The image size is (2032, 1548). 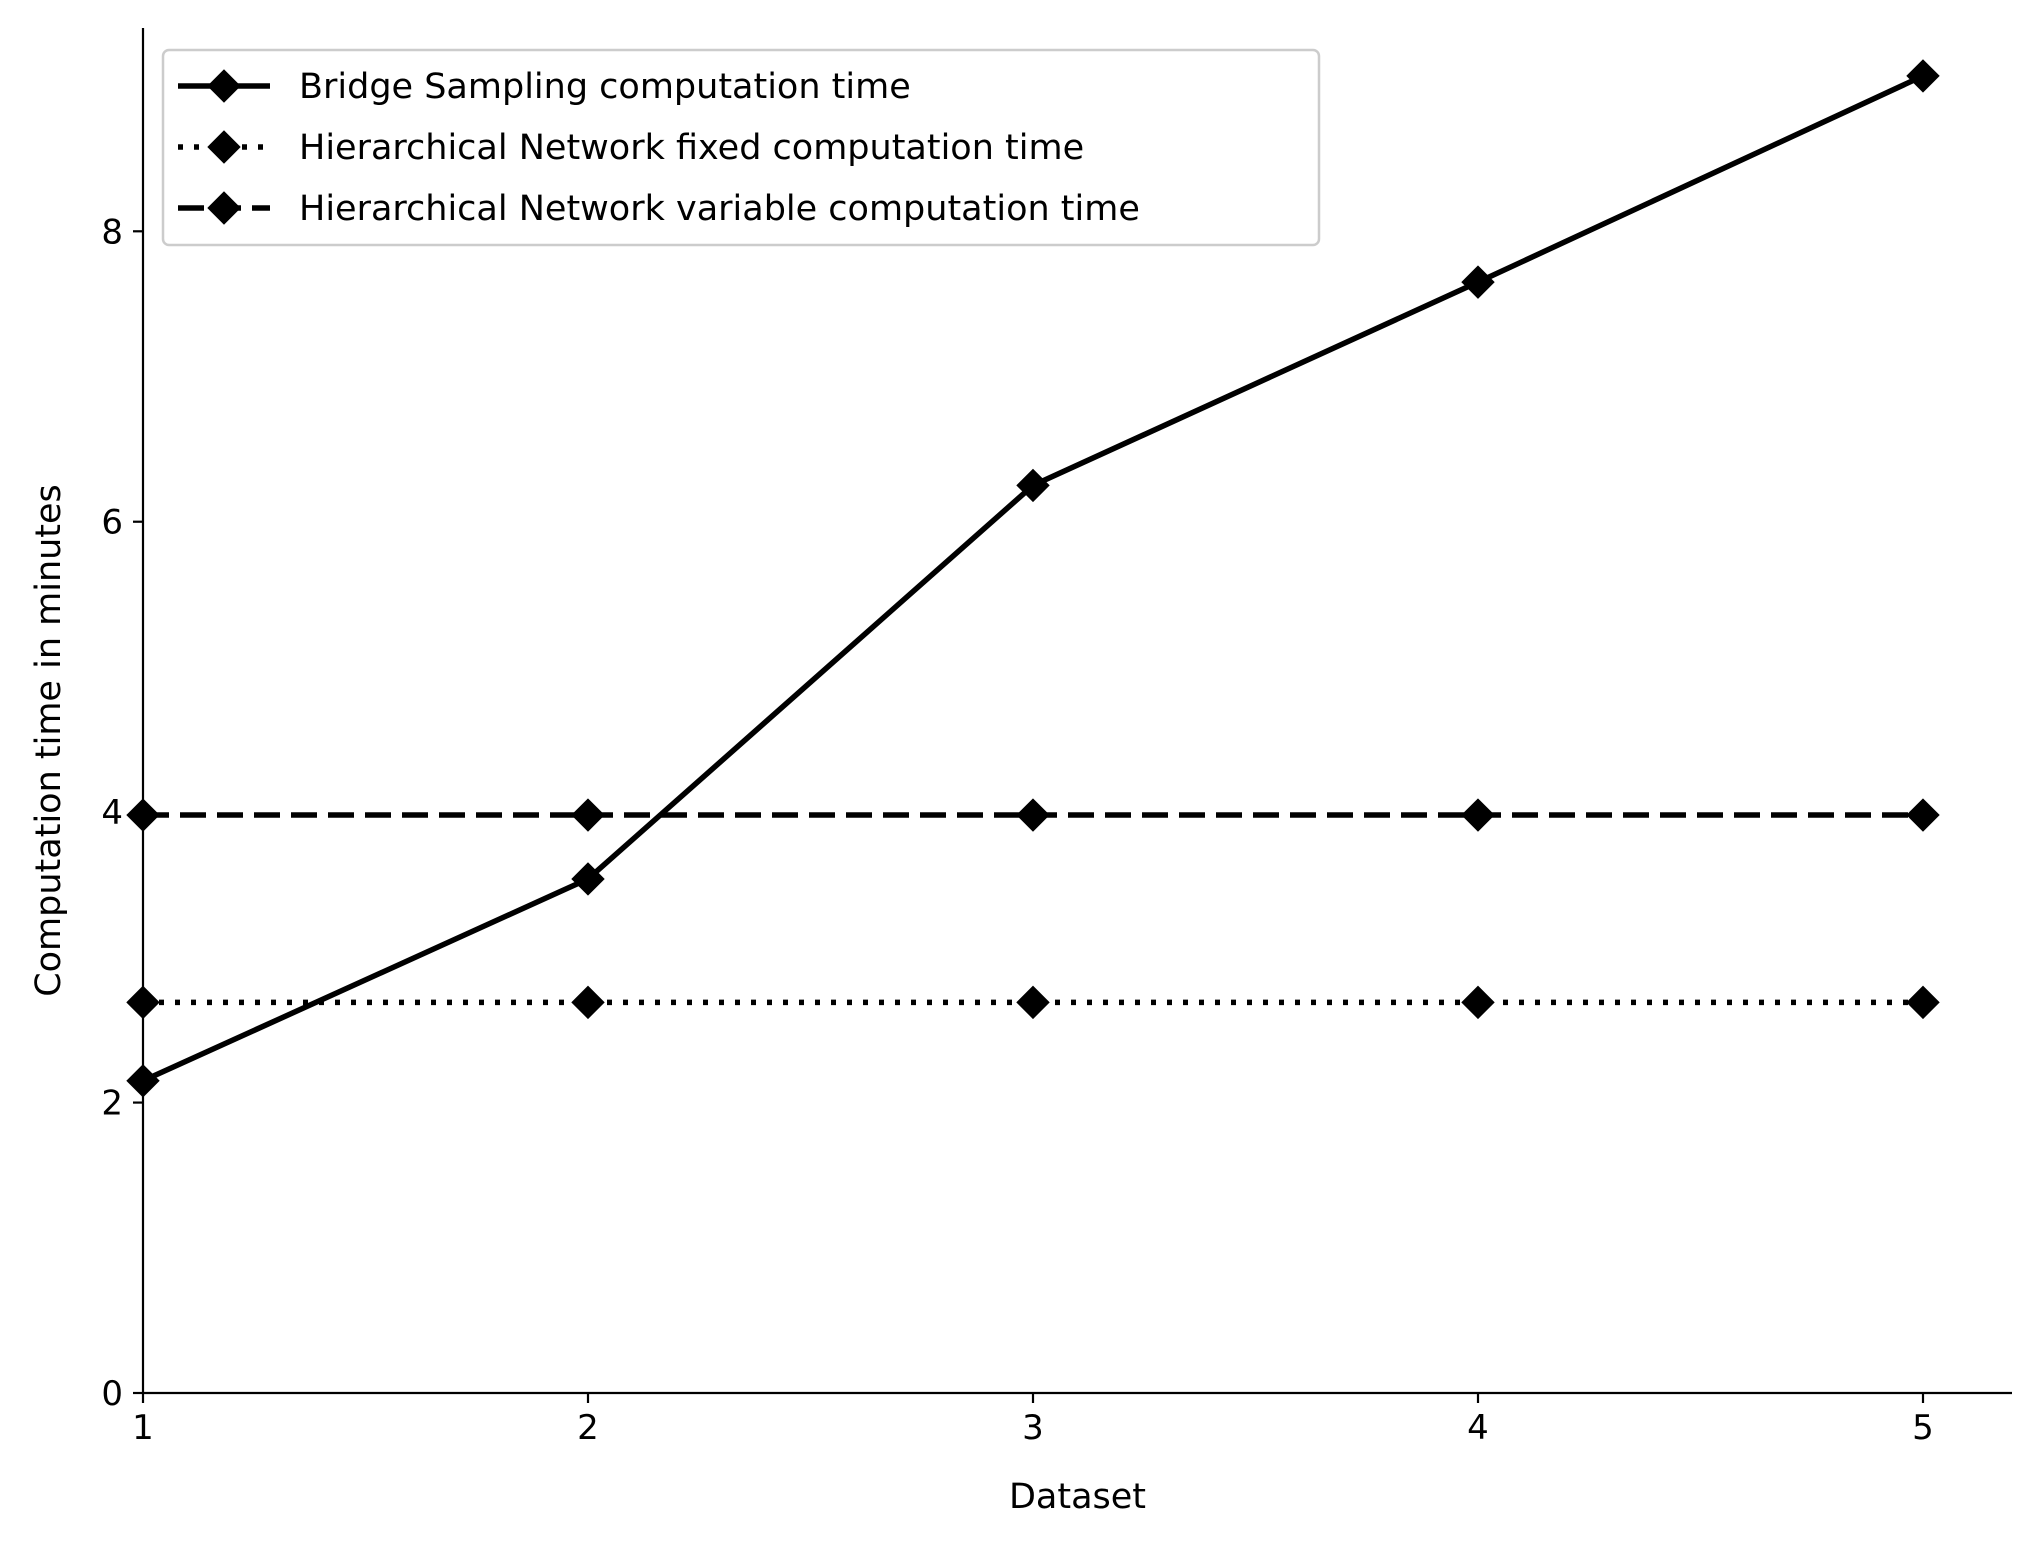 I want to click on series-dotted, so click(x=1033, y=1002).